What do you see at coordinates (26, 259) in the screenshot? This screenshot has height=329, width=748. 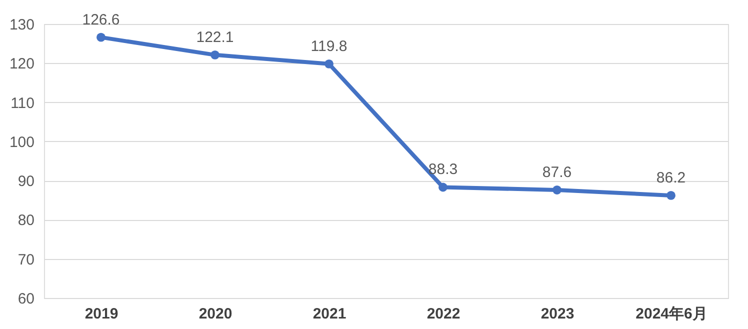 I see `y-tick-label: 70` at bounding box center [26, 259].